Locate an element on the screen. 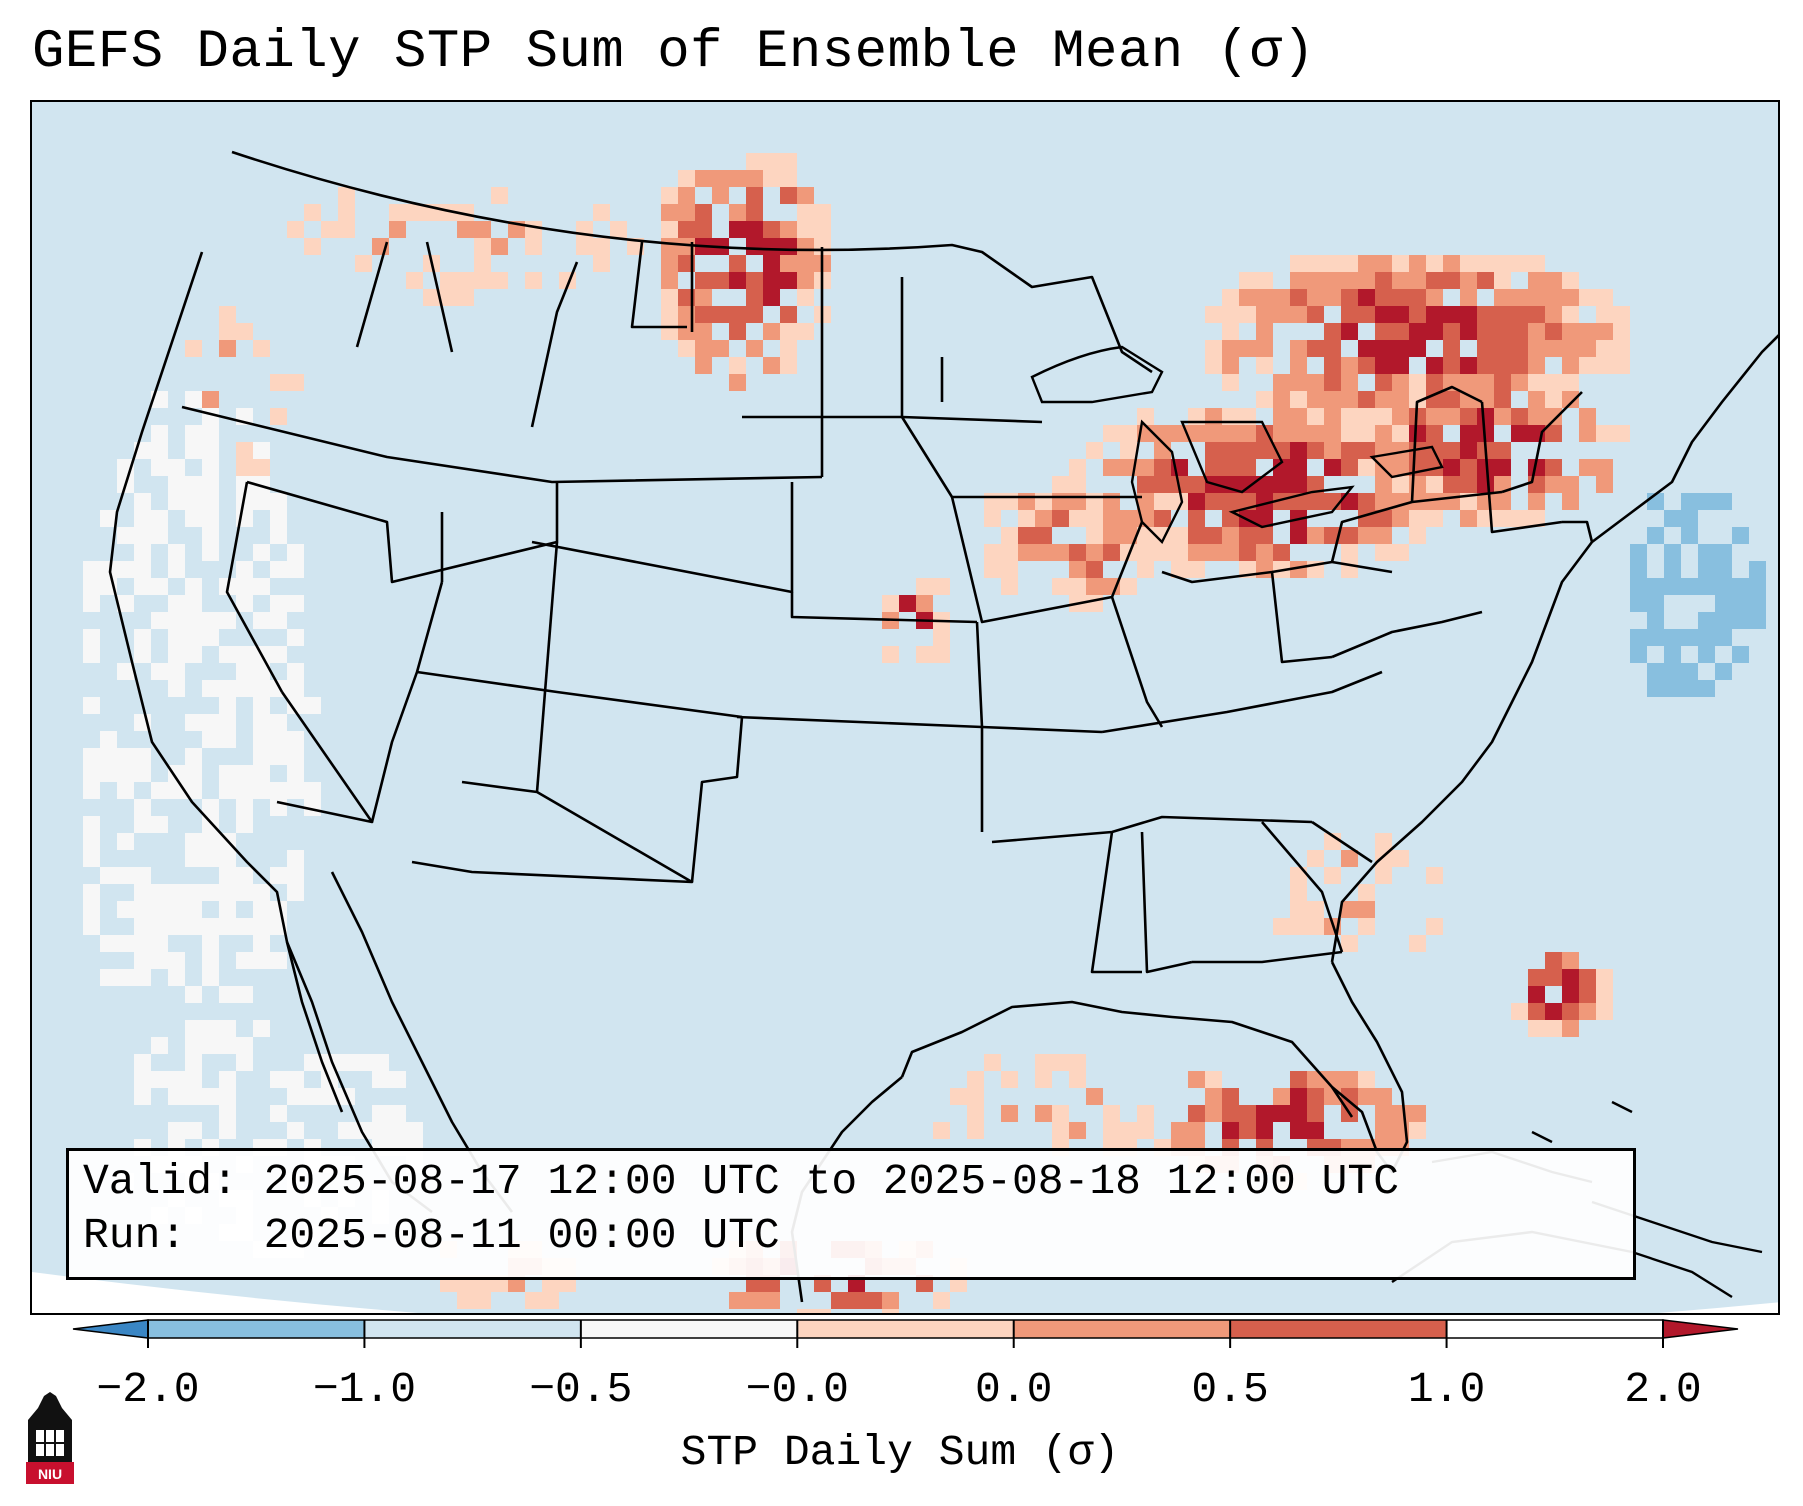 This screenshot has height=1506, width=1803. lake-michigan is located at coordinates (1157, 482).